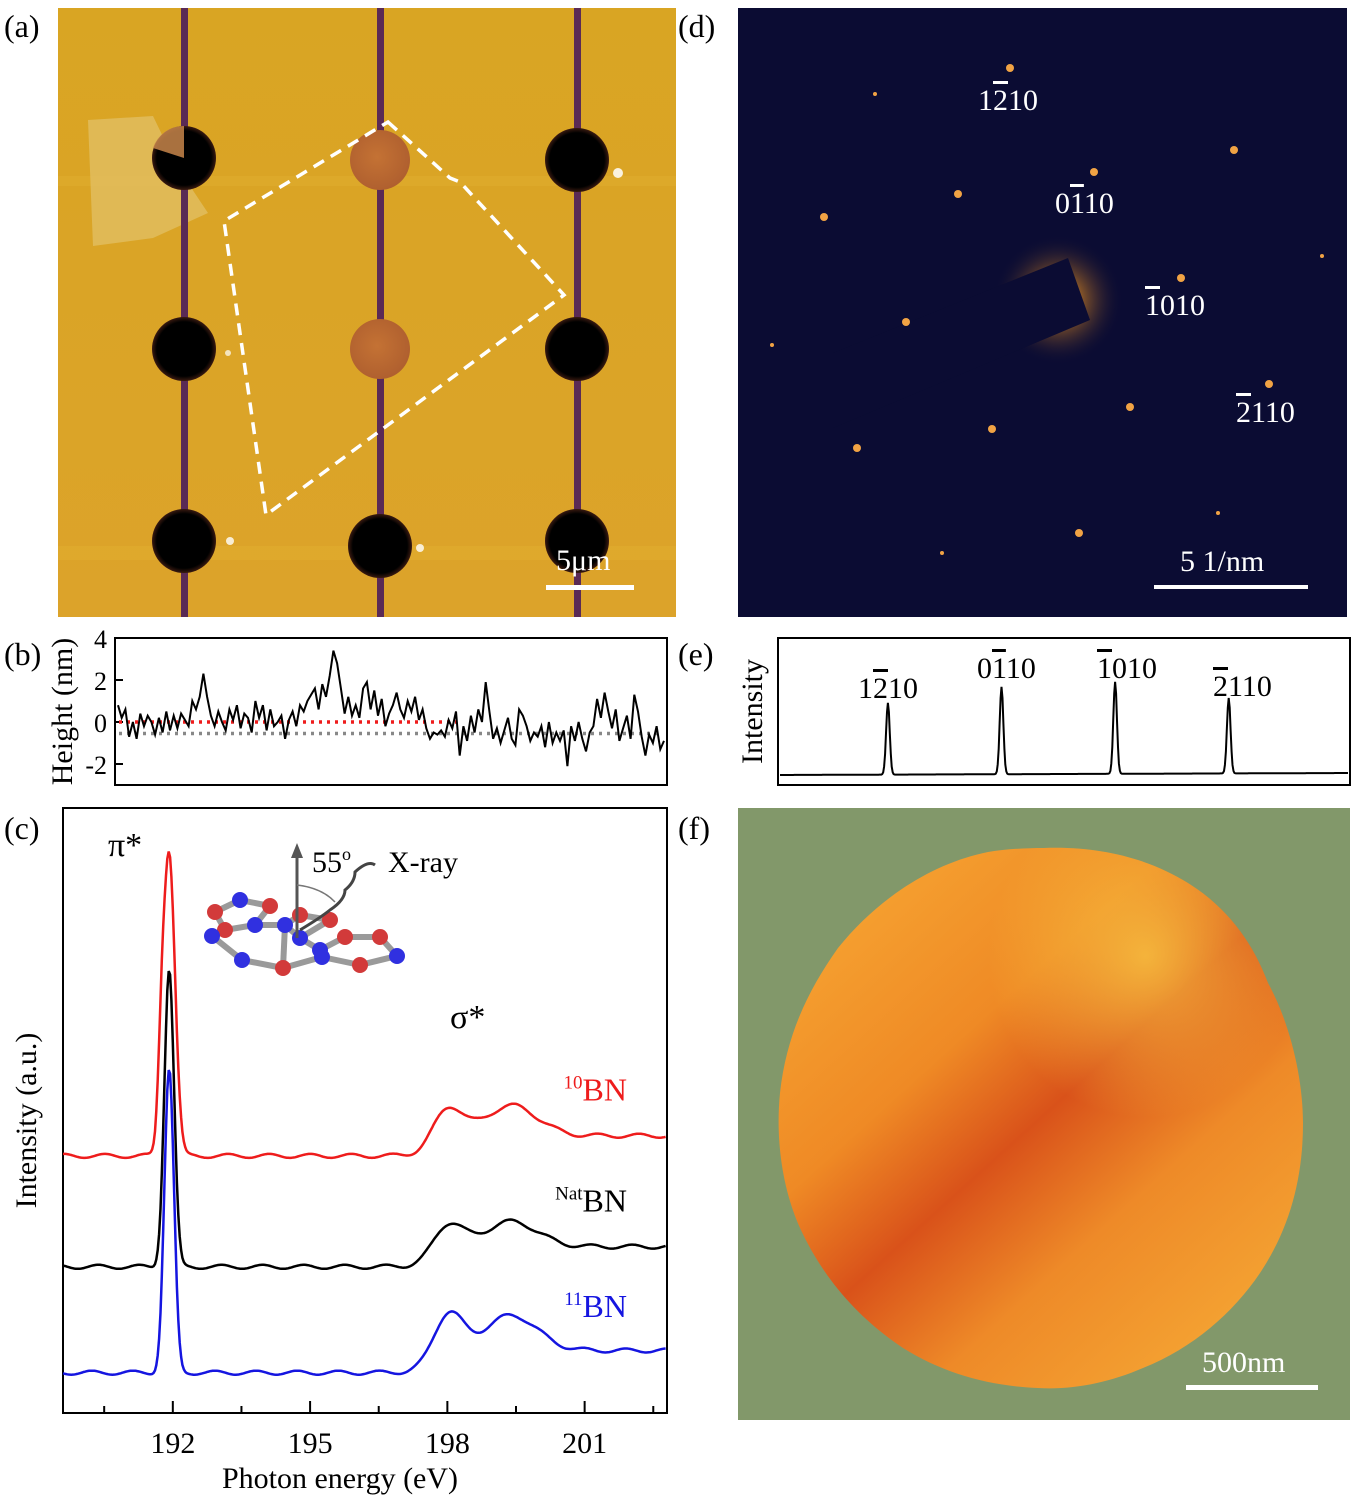 This screenshot has height=1497, width=1354. Describe the element at coordinates (595, 1306) in the screenshot. I see `legend-label-11BN: 11BN` at that location.